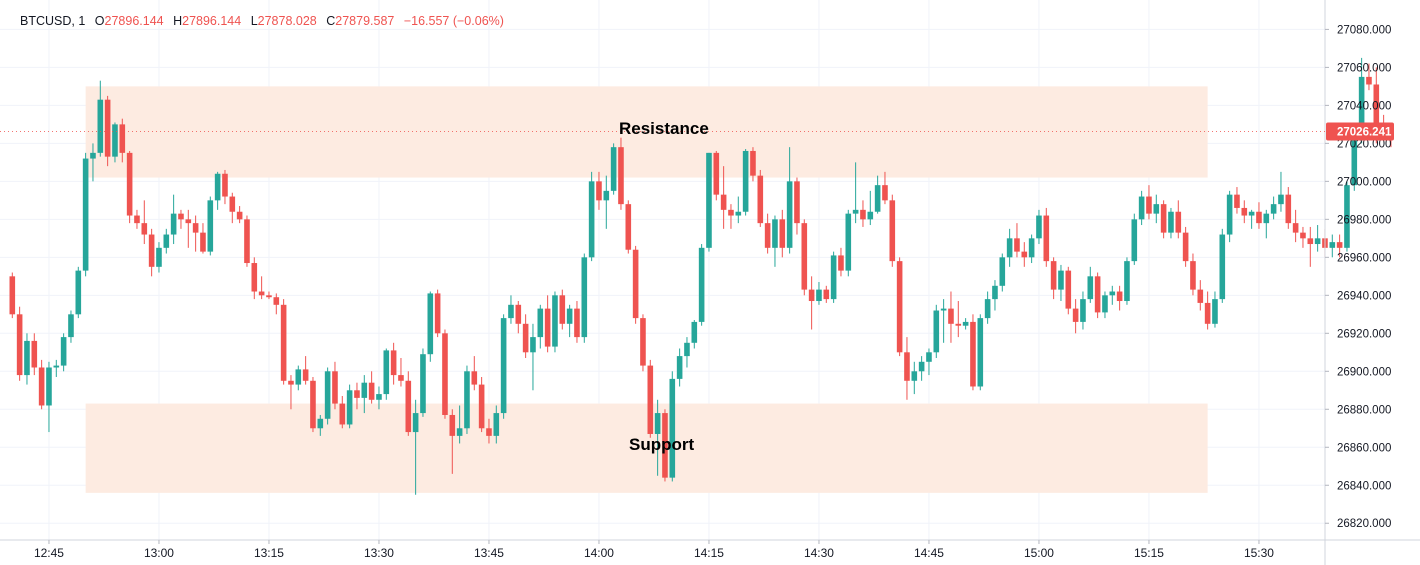  I want to click on support-label: Support, so click(662, 444).